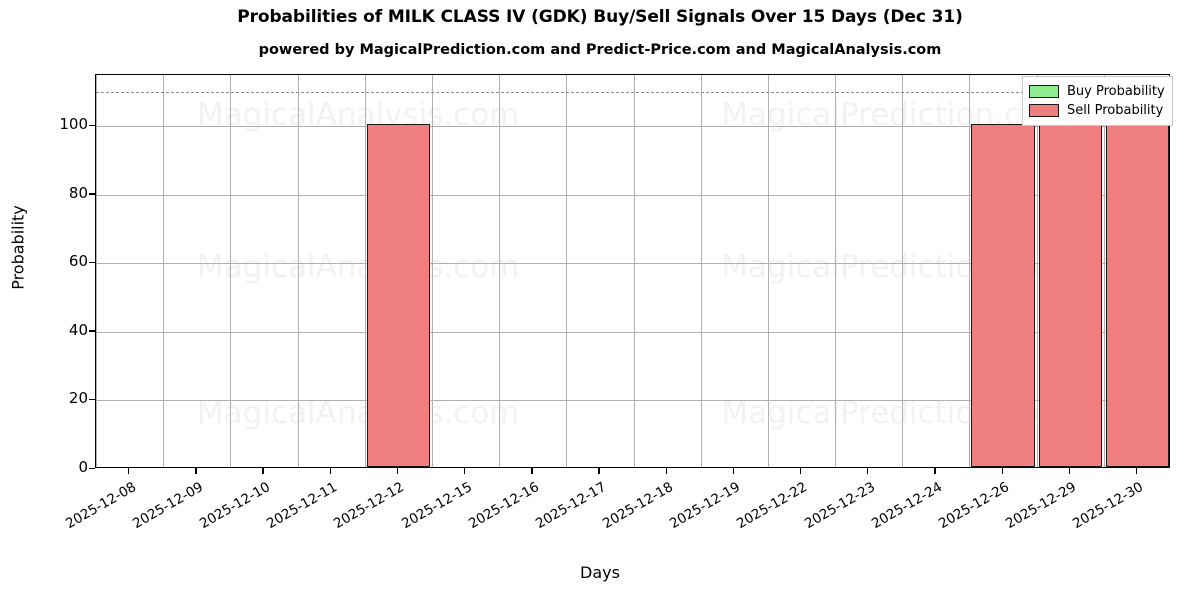 Image resolution: width=1200 pixels, height=600 pixels. I want to click on y-axis-label: Probability, so click(18, 247).